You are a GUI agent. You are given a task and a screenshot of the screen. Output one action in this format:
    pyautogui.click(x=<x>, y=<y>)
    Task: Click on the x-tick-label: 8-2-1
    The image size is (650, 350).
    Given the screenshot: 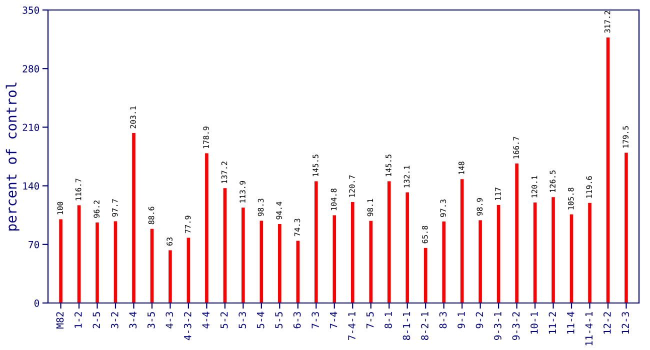 What is the action you would take?
    pyautogui.click(x=424, y=326)
    